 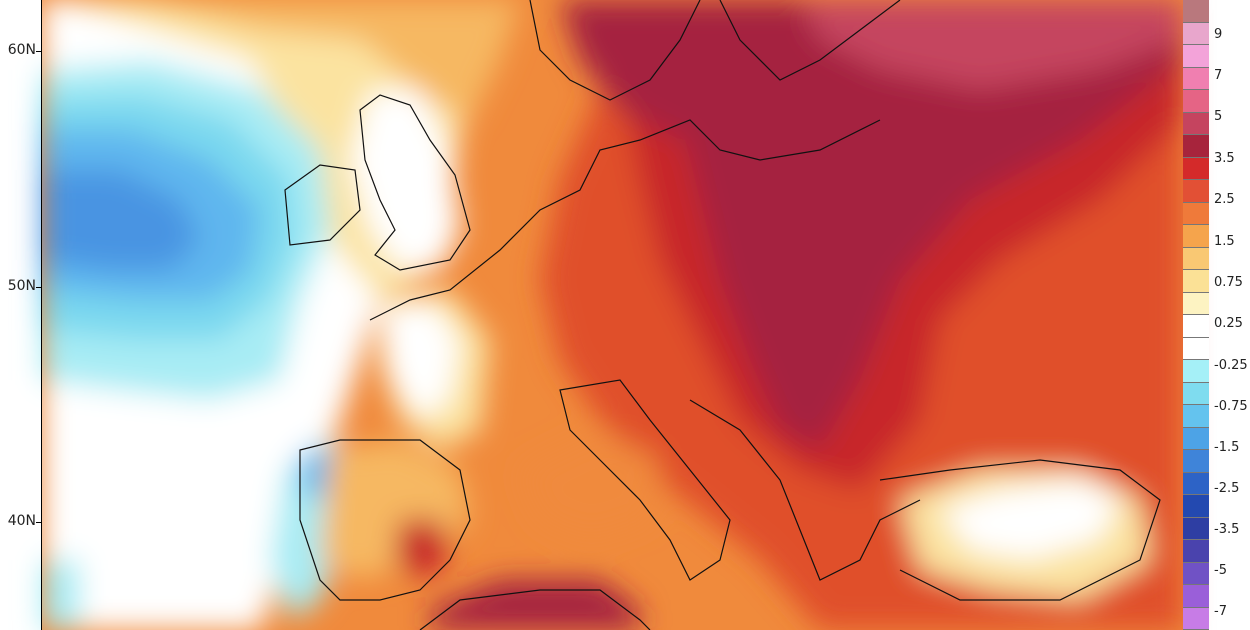 I want to click on britain-white-area, so click(x=405, y=180).